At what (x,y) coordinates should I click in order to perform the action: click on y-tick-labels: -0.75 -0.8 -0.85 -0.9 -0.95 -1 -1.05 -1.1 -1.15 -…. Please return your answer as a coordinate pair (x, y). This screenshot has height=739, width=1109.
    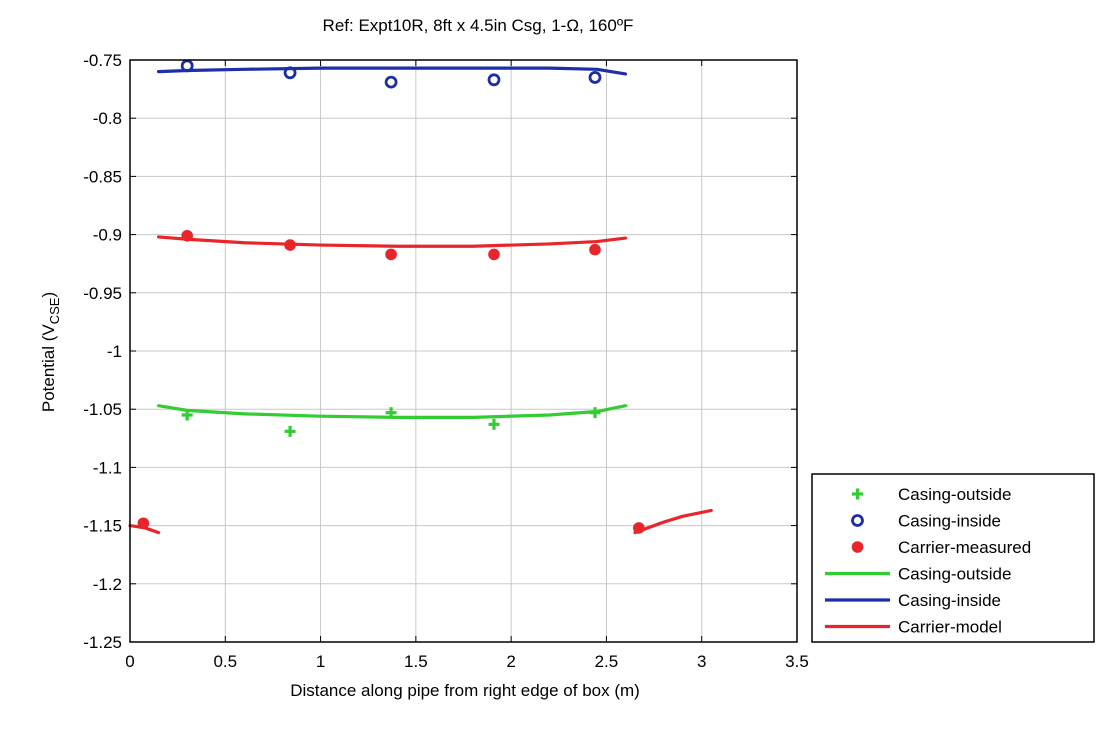
    Looking at the image, I should click on (102, 351).